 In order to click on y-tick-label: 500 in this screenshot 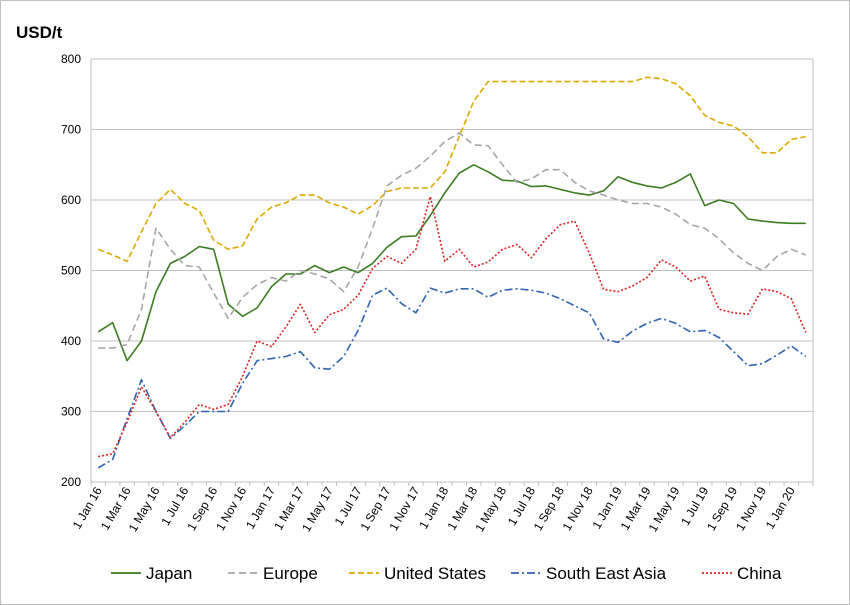, I will do `click(71, 271)`.